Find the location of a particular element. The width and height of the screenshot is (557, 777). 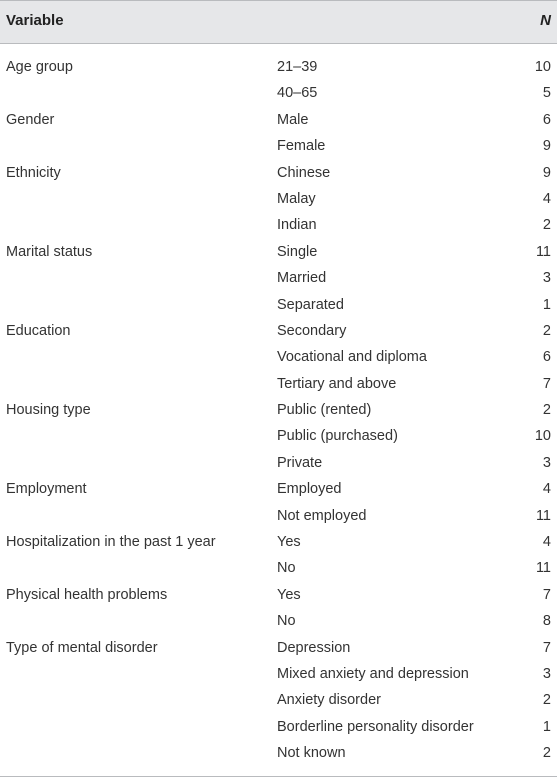

cell-variable: Gender is located at coordinates (30, 119).